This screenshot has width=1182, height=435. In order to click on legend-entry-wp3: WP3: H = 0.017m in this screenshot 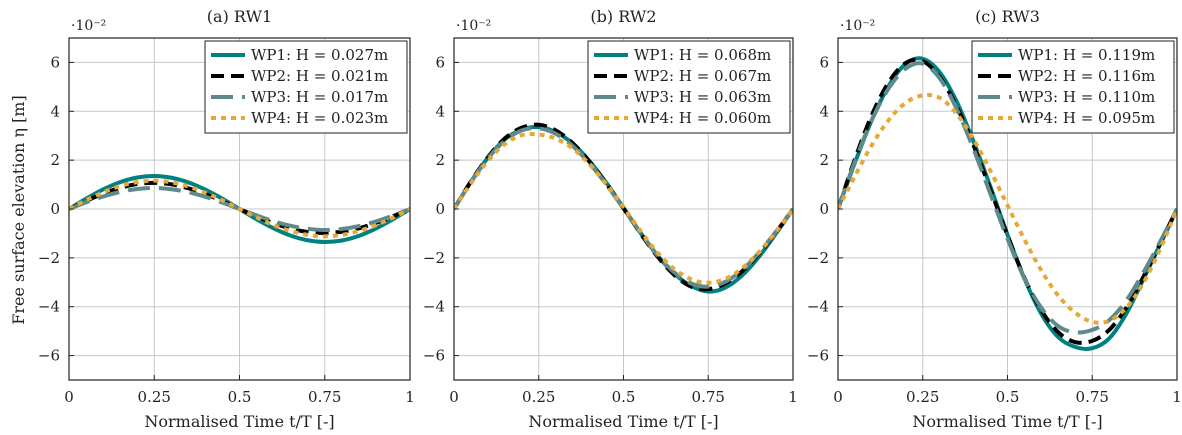, I will do `click(319, 97)`.